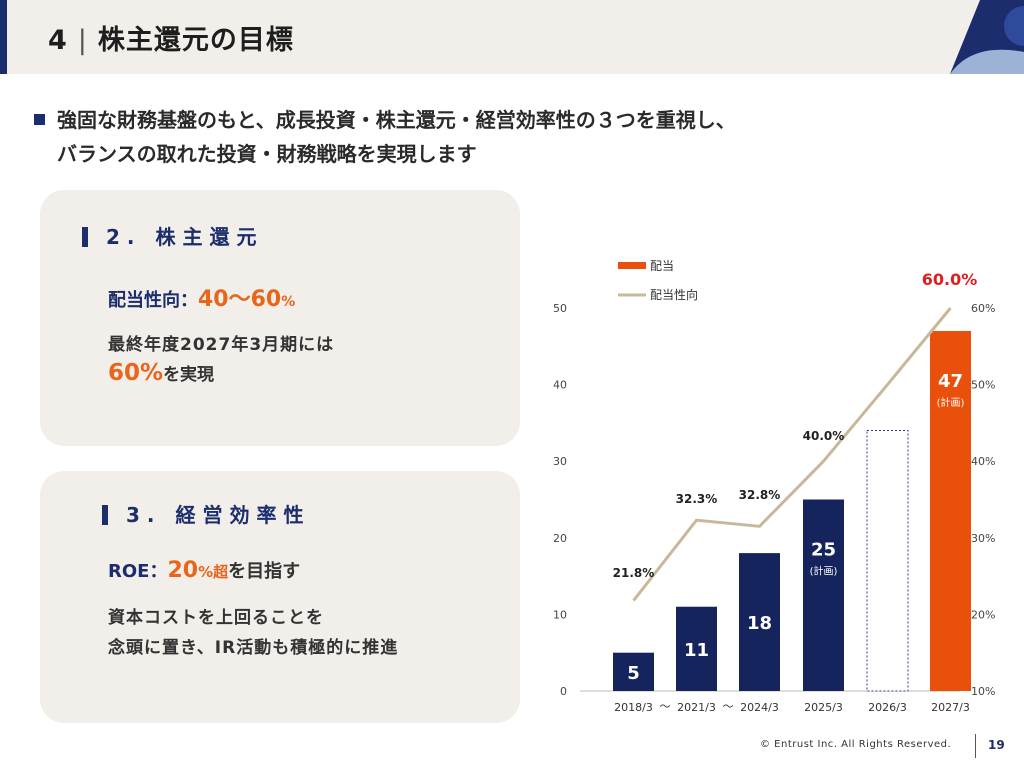  Describe the element at coordinates (950, 381) in the screenshot. I see `dividend-value-label: 47` at that location.